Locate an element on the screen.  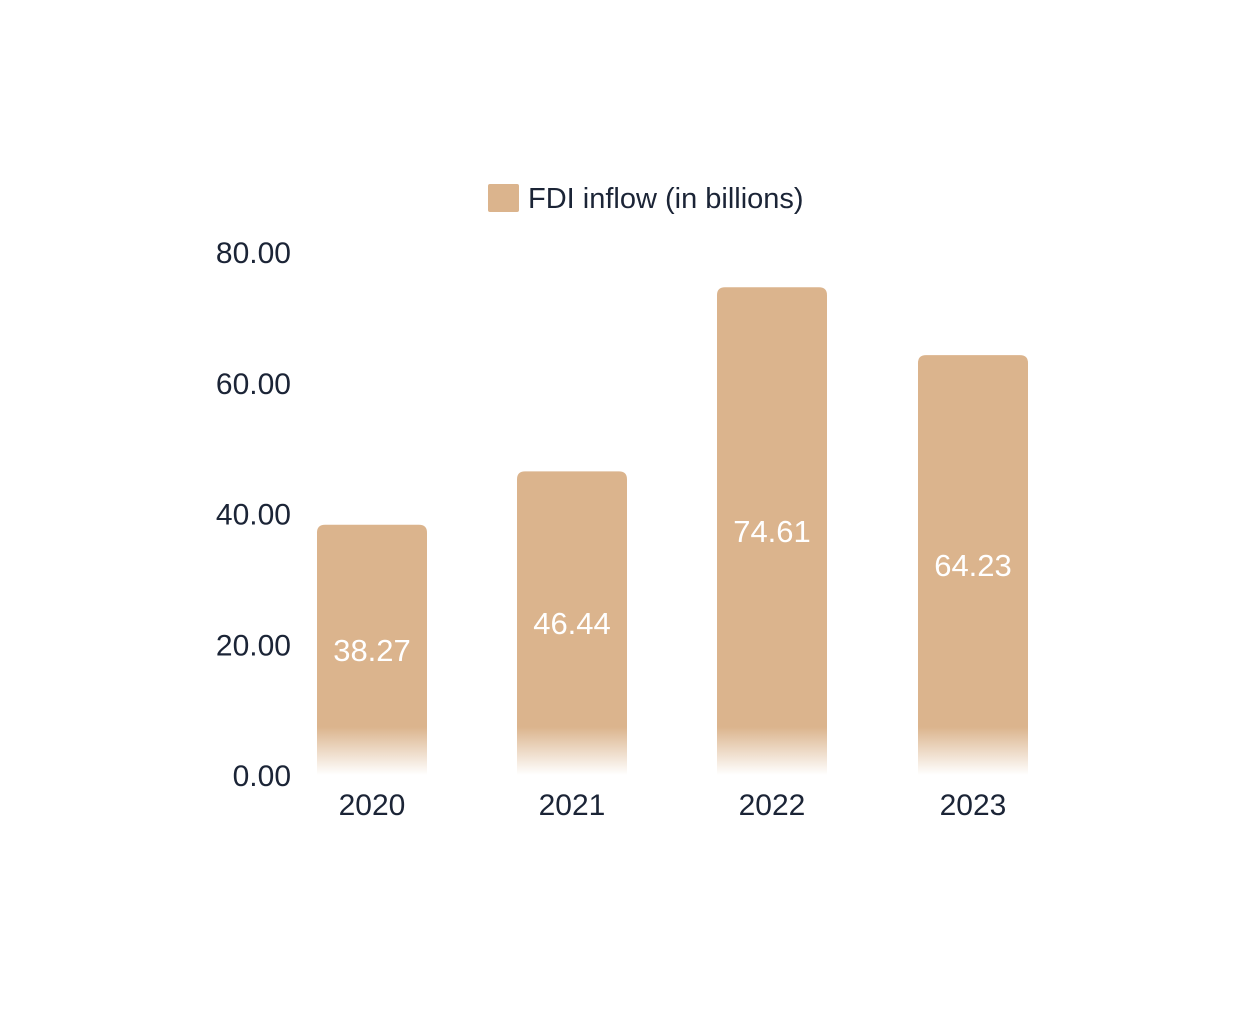
data-label-2023: 64.23 is located at coordinates (973, 565).